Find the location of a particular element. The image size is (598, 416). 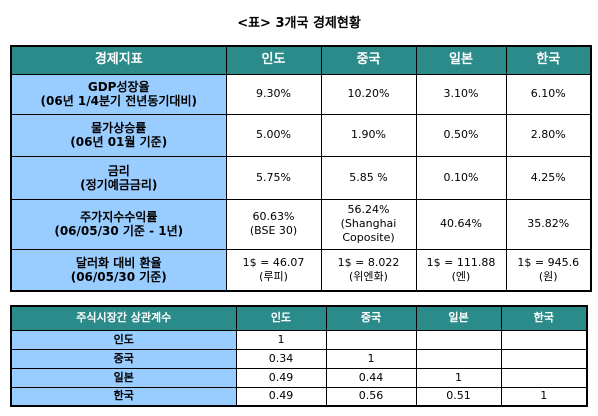

data-row: 금리 (정기예금금리) 5.75% 5.85 % 0.10% 4.25% is located at coordinates (301, 177).